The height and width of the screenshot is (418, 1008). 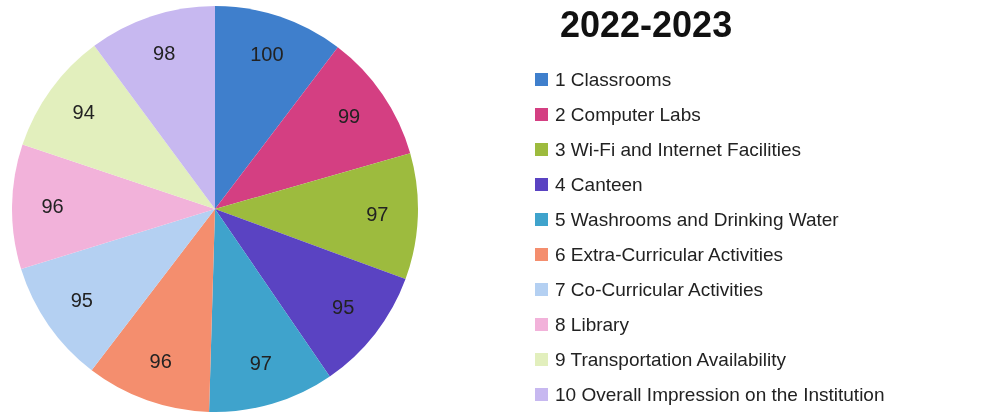 What do you see at coordinates (83, 112) in the screenshot?
I see `data-label: 94` at bounding box center [83, 112].